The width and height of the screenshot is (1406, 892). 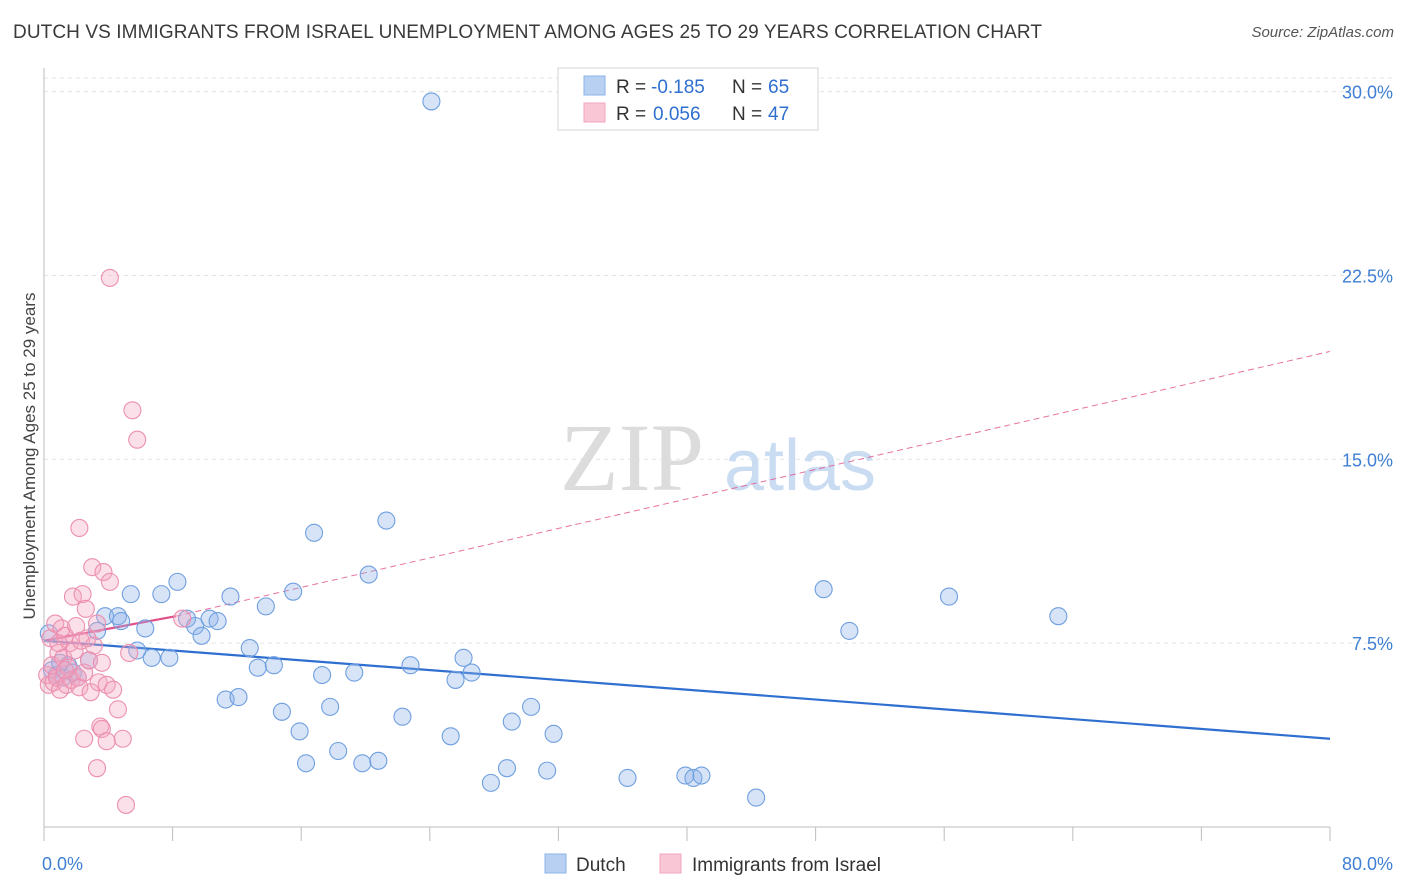 I want to click on watermark-atlas: atlas, so click(x=800, y=466).